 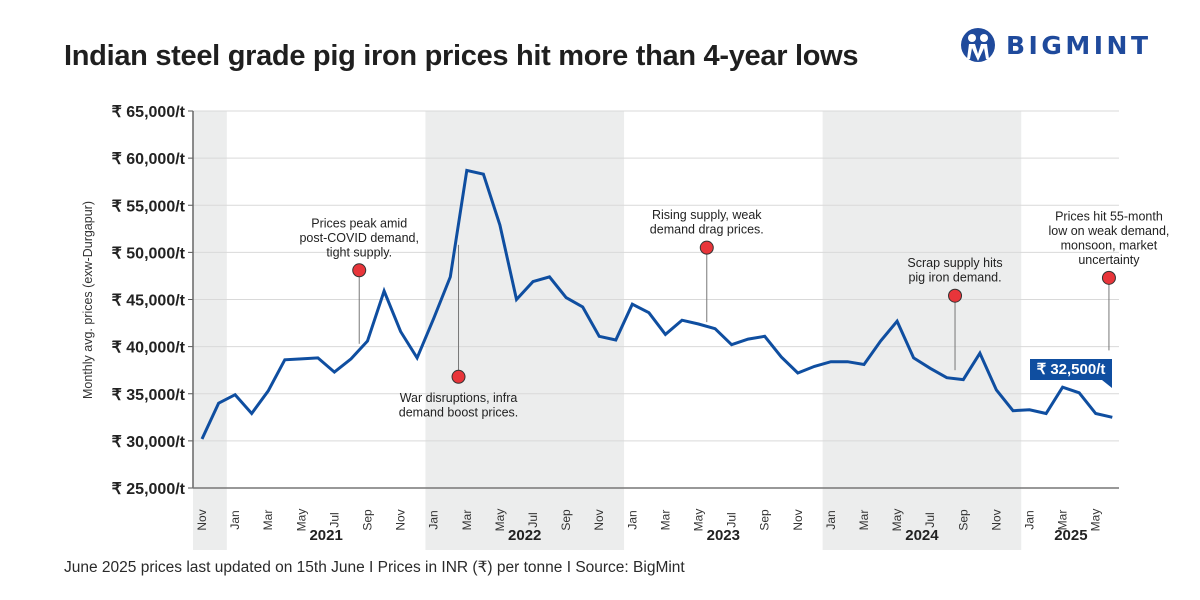 What do you see at coordinates (149, 253) in the screenshot?
I see `y-tick-label: ₹ 50,000/t` at bounding box center [149, 253].